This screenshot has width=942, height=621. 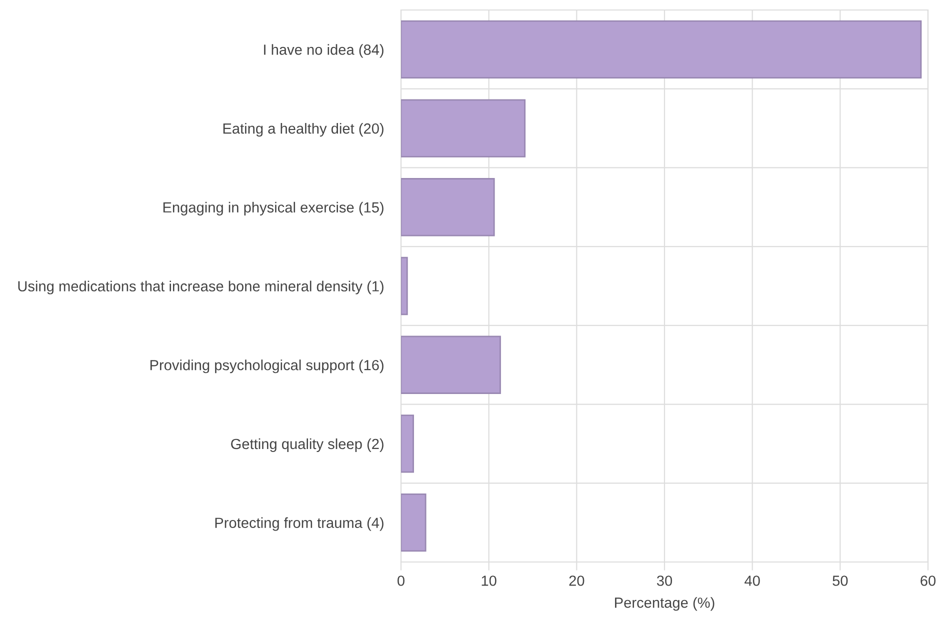 I want to click on x-tick-label: 30, so click(x=664, y=581).